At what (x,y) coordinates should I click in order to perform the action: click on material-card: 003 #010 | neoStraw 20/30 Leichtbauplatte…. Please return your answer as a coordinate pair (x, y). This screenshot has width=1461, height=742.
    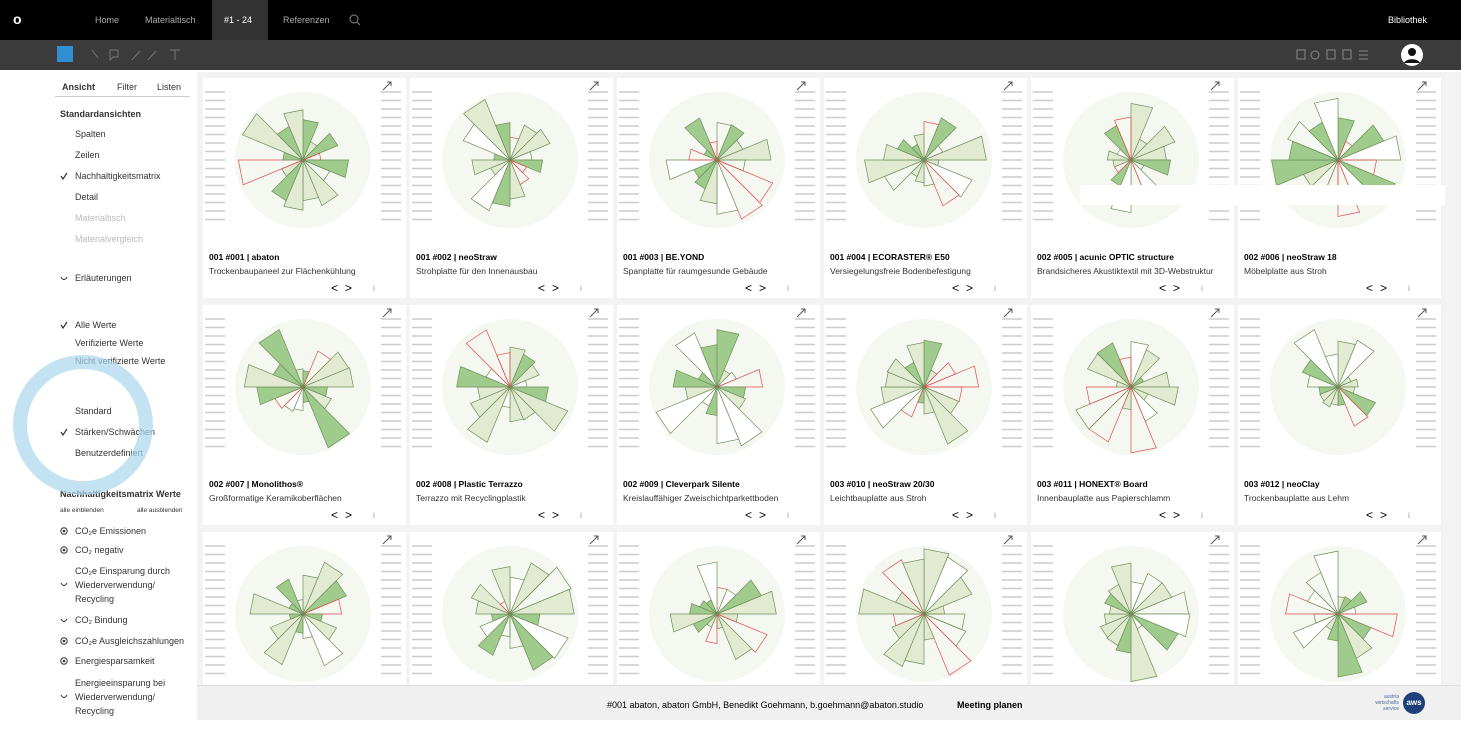
    Looking at the image, I should click on (925, 415).